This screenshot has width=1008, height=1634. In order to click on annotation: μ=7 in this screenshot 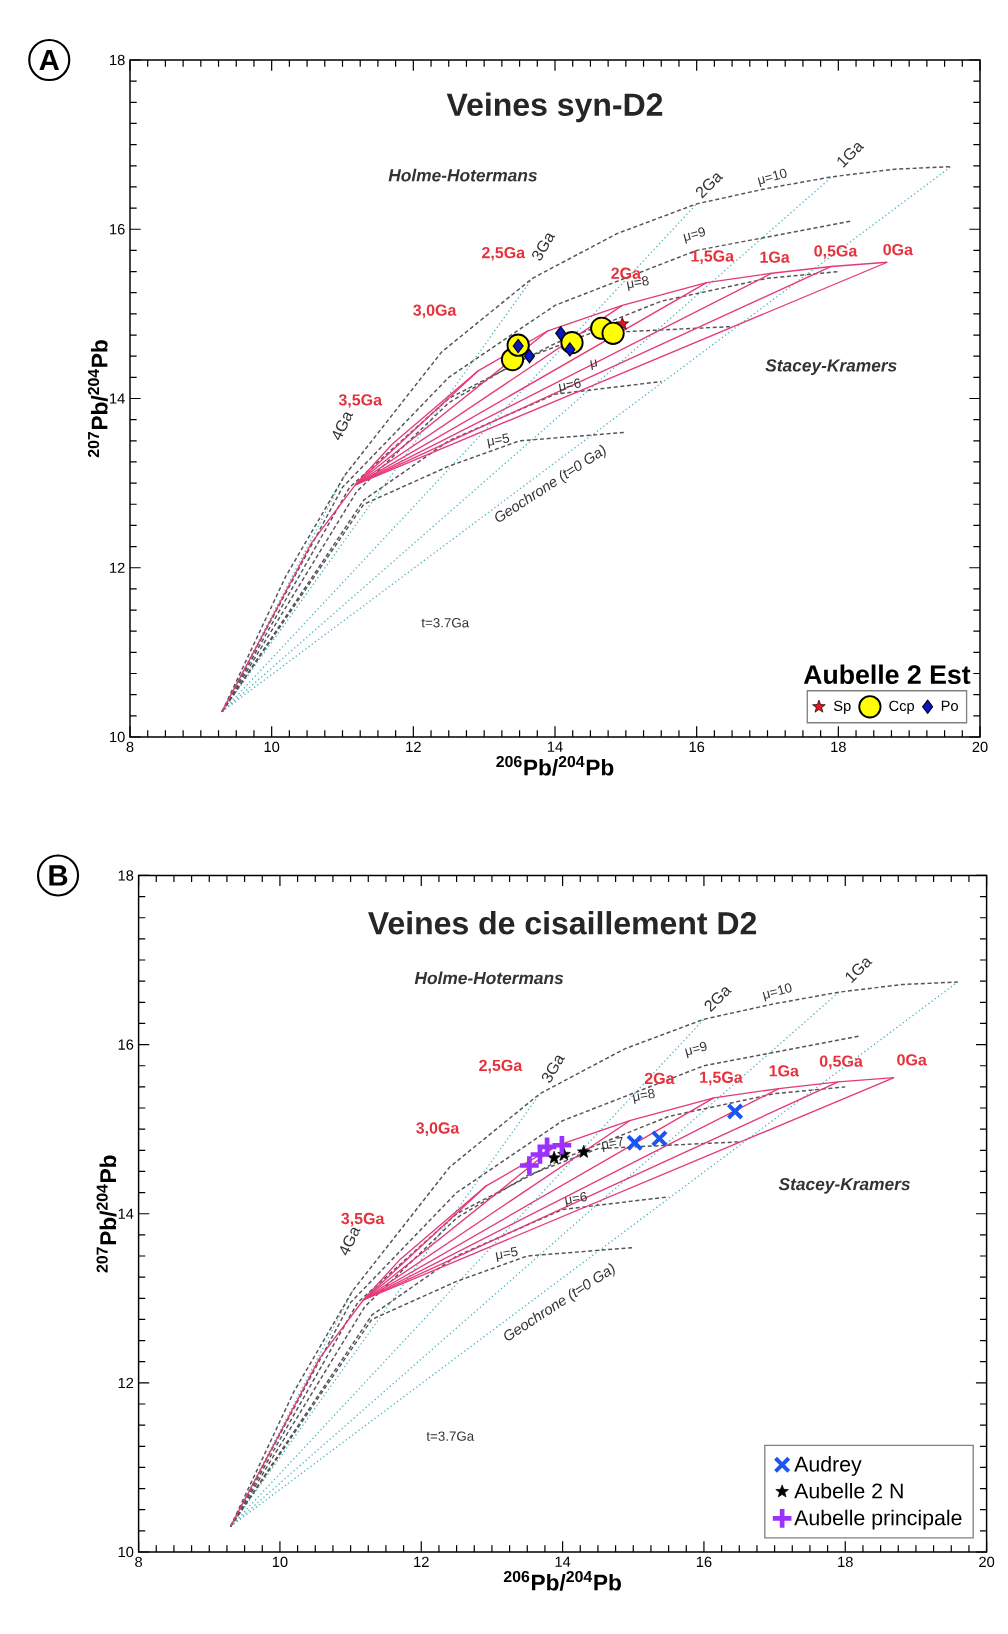, I will do `click(612, 1144)`.